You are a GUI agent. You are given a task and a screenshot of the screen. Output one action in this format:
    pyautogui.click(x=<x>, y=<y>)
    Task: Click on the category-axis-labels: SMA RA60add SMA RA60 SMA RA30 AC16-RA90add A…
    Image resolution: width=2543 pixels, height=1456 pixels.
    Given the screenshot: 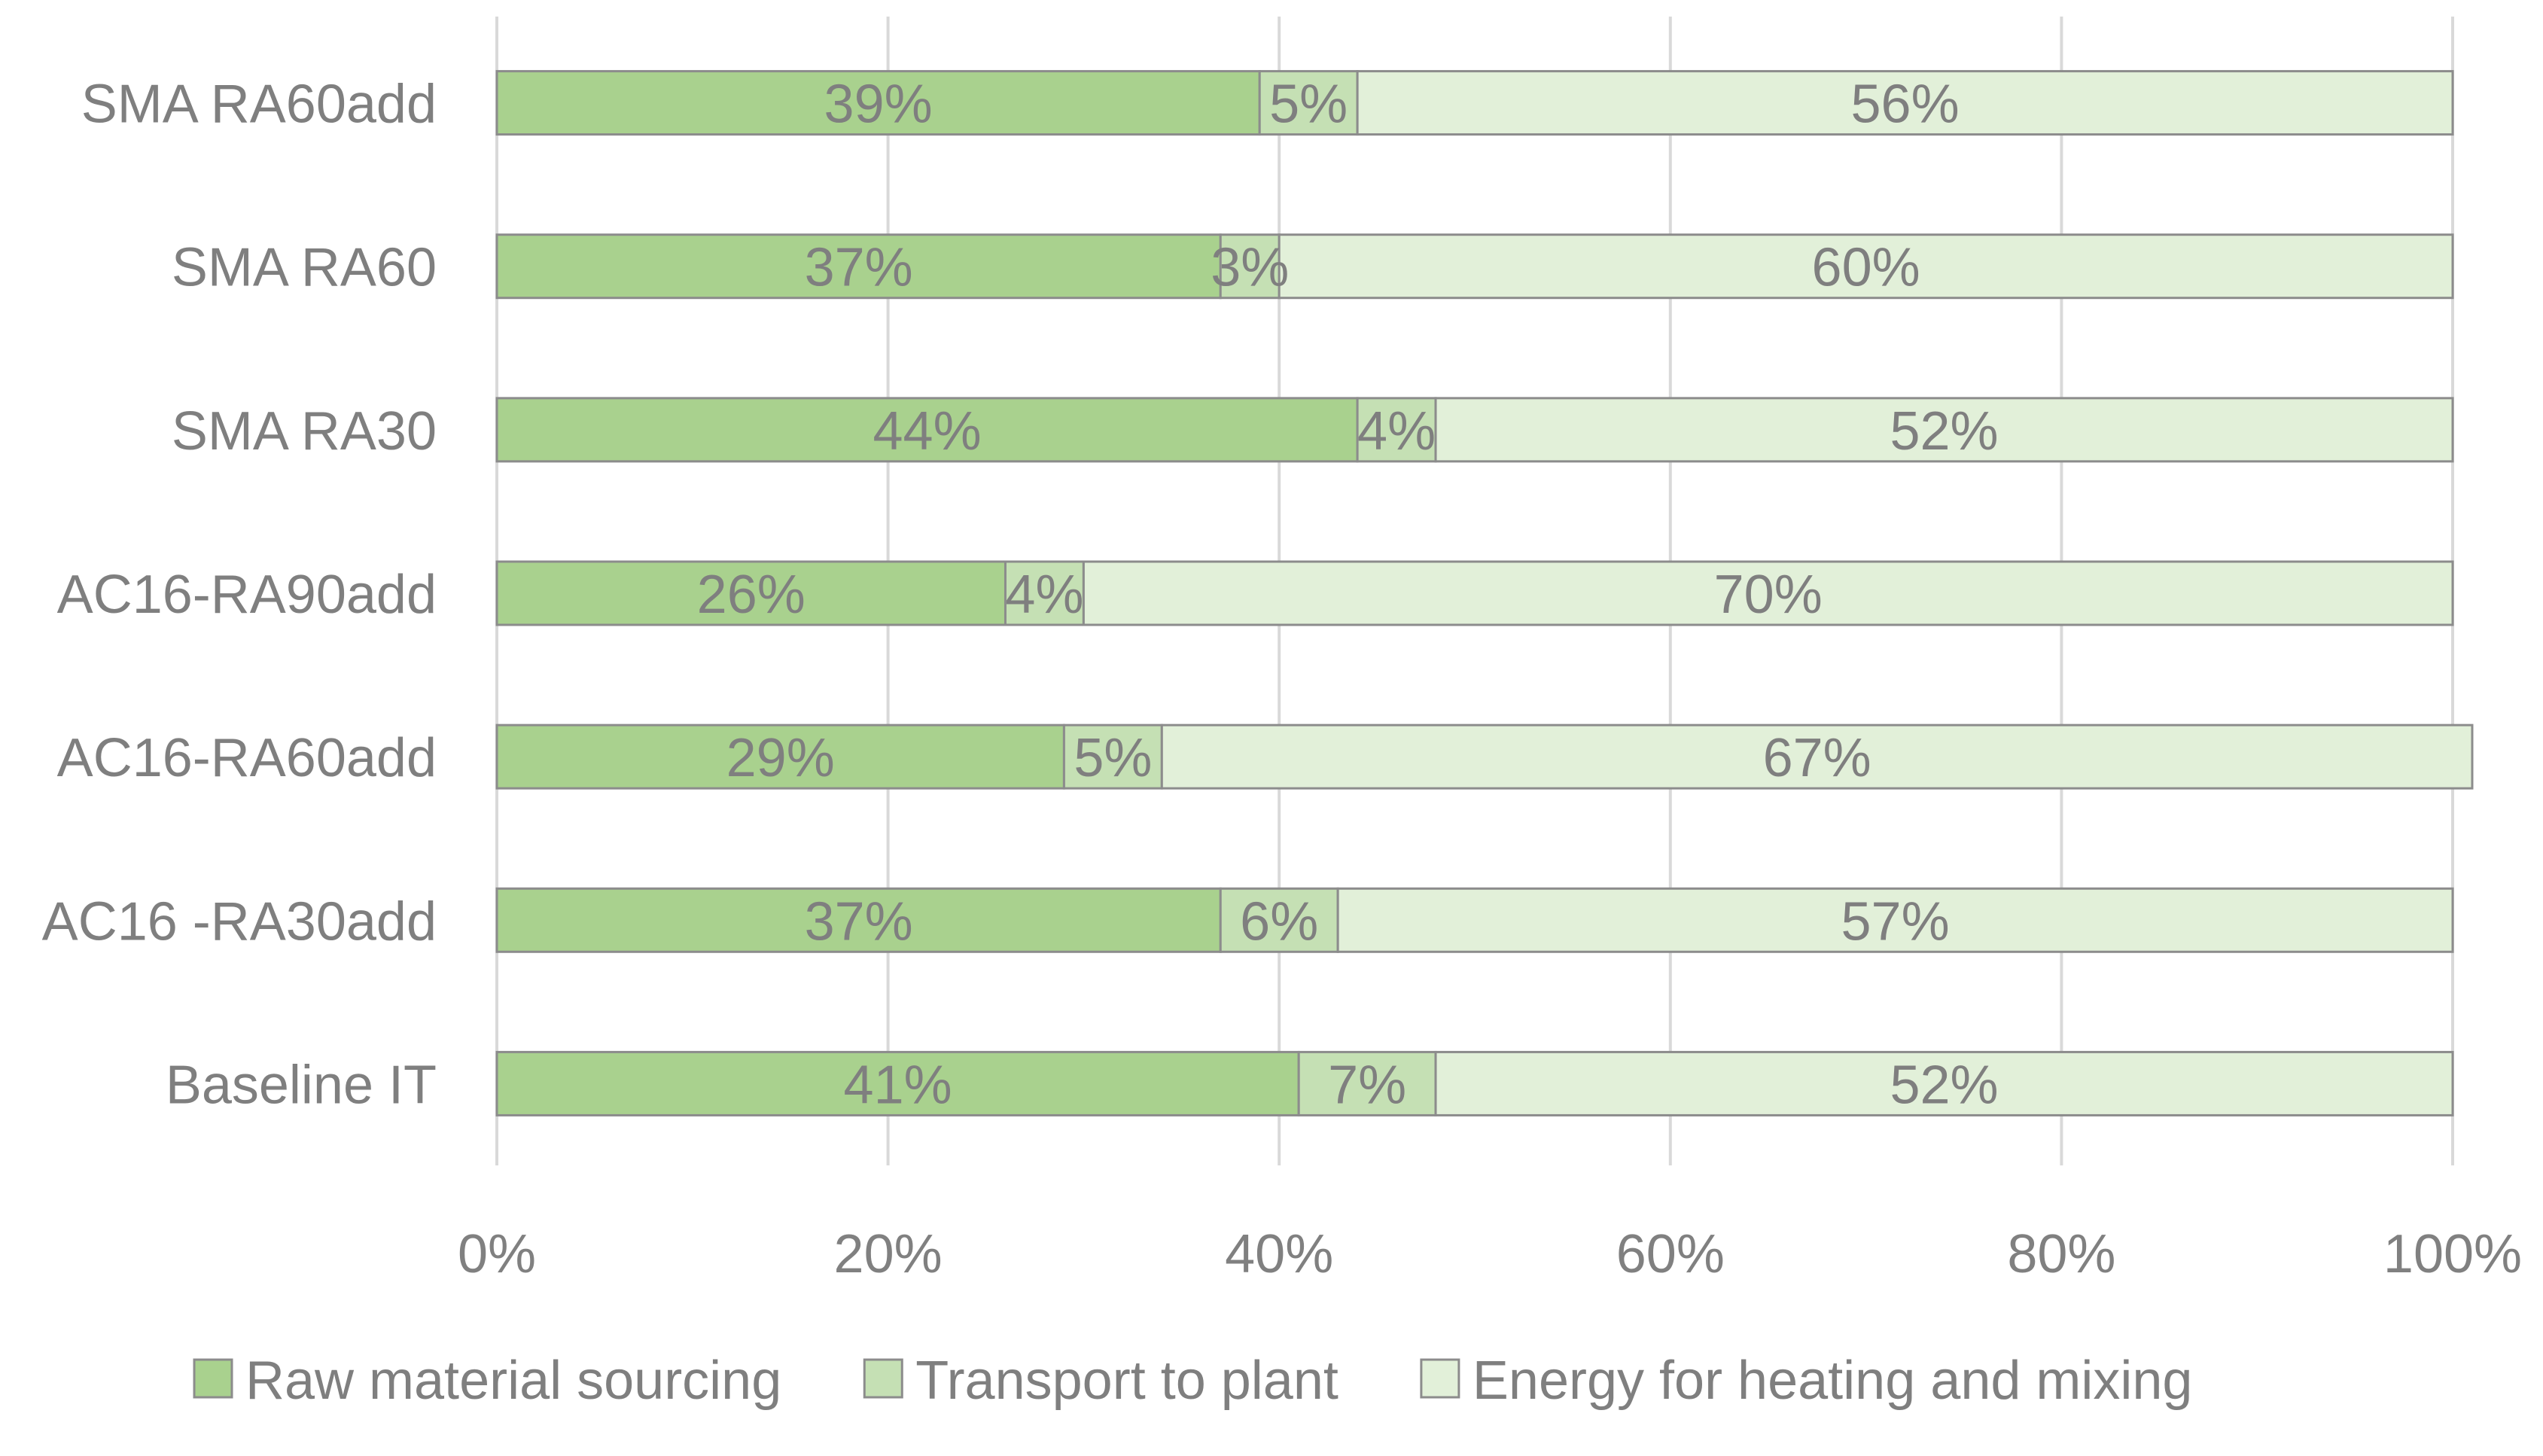 What is the action you would take?
    pyautogui.click(x=239, y=595)
    